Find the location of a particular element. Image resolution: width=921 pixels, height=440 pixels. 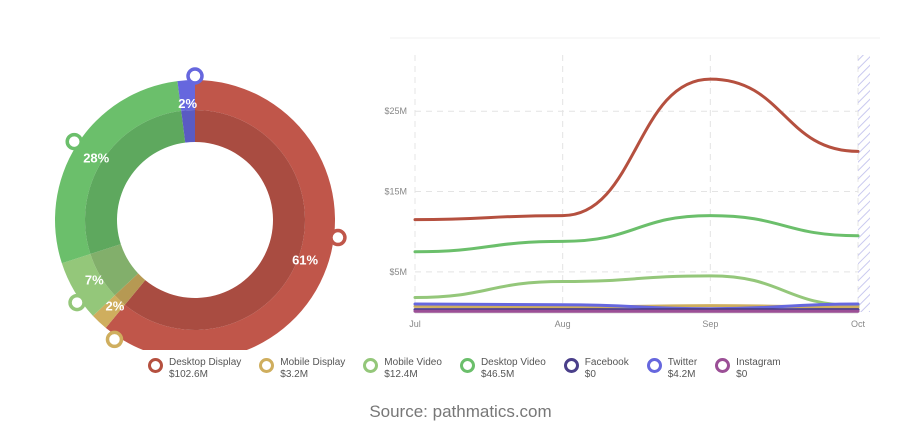

series-line-mobile-video is located at coordinates (636, 291).